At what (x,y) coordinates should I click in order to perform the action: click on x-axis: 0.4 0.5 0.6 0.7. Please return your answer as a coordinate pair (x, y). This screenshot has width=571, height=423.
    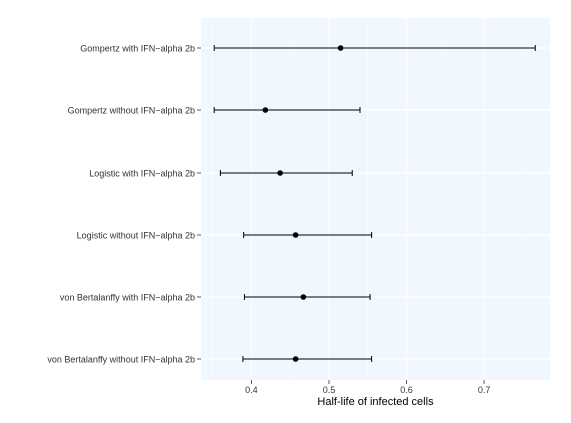
    Looking at the image, I should click on (367, 387).